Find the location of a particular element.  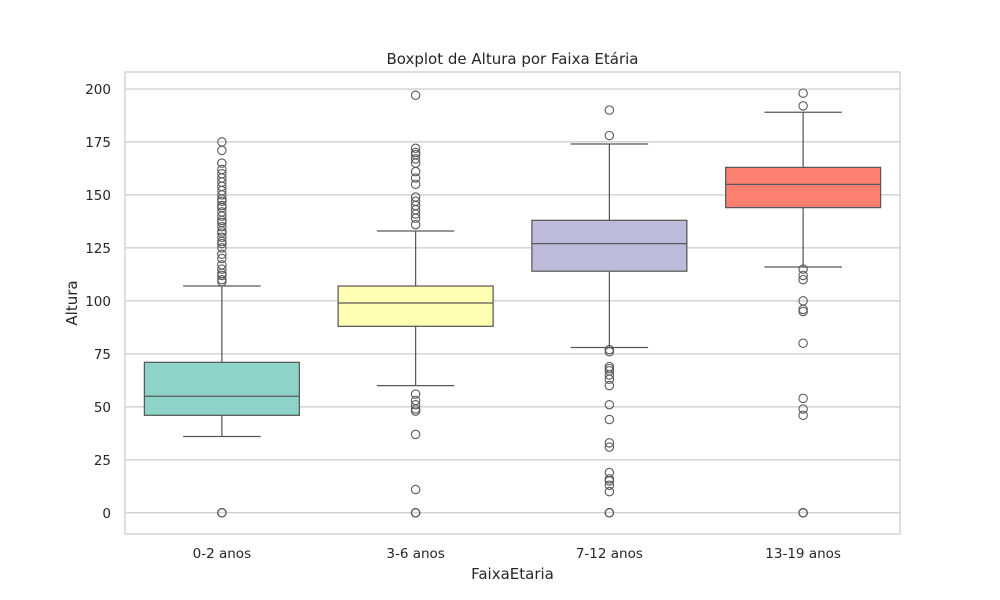

y-axis-title: Altura is located at coordinates (72, 302).